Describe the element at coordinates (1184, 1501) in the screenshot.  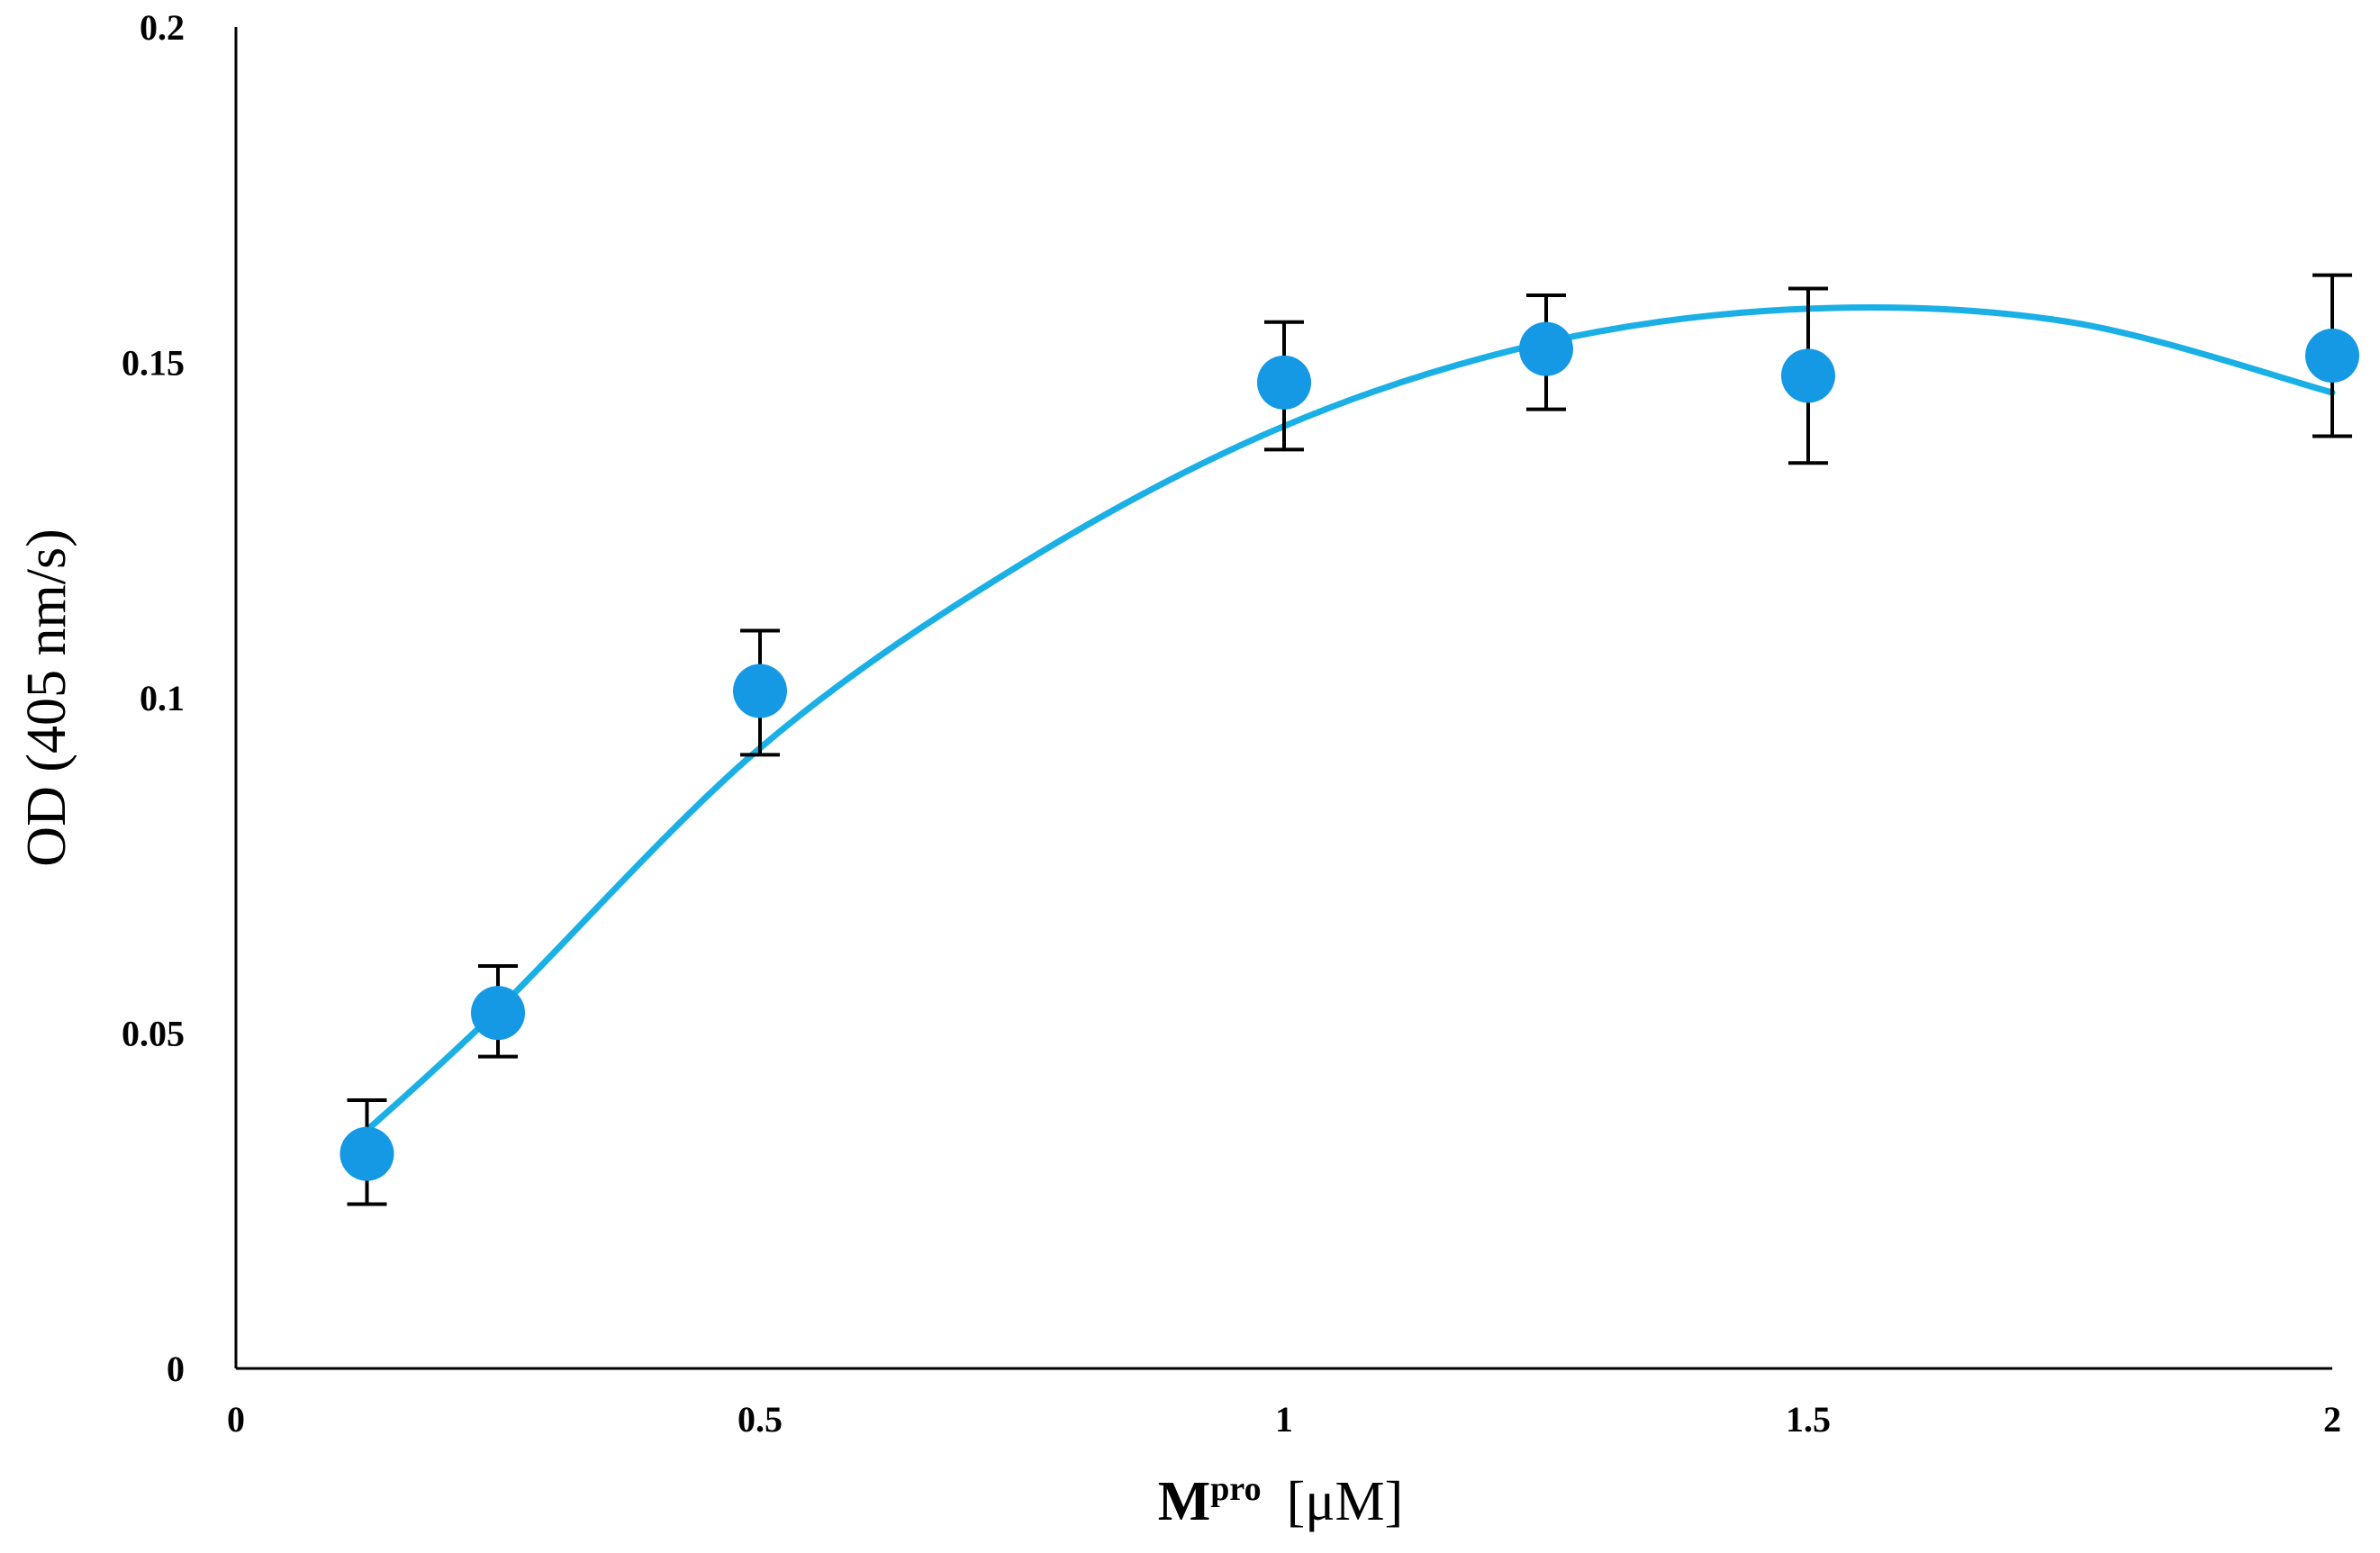
I see `x-axis-title-main: M` at that location.